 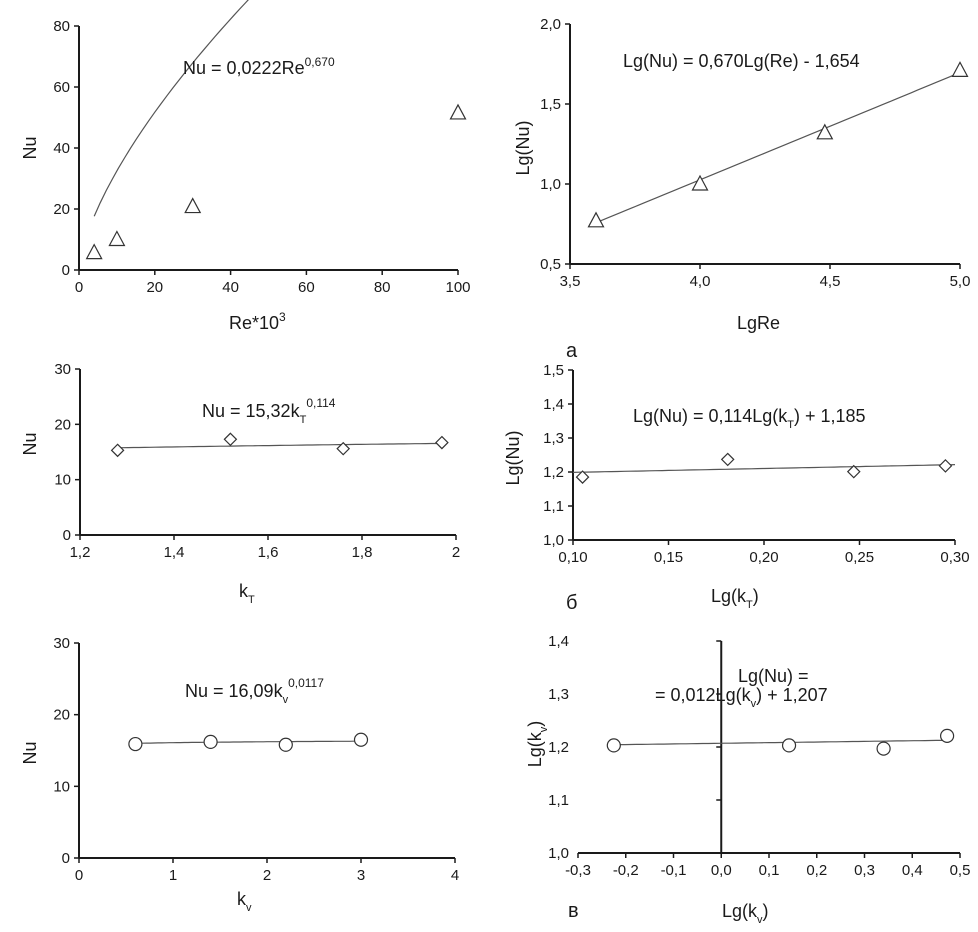 What do you see at coordinates (537, 744) in the screenshot?
I see `y-axis-label: Lg(kv)` at bounding box center [537, 744].